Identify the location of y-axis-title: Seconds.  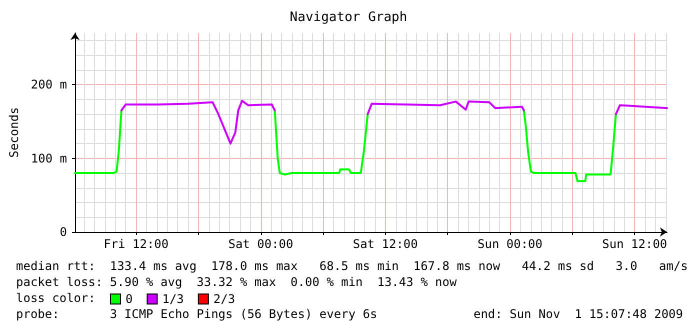
(14, 132).